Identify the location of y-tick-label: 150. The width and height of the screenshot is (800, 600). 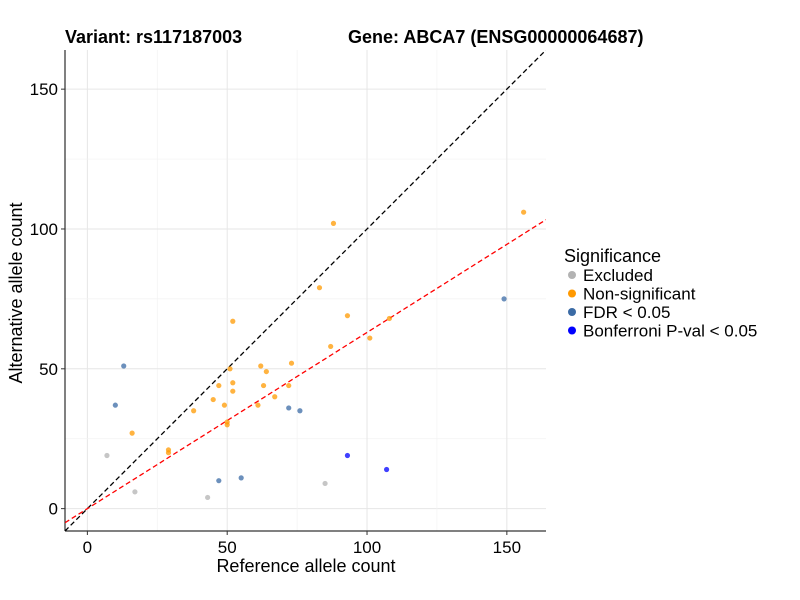
(44, 89).